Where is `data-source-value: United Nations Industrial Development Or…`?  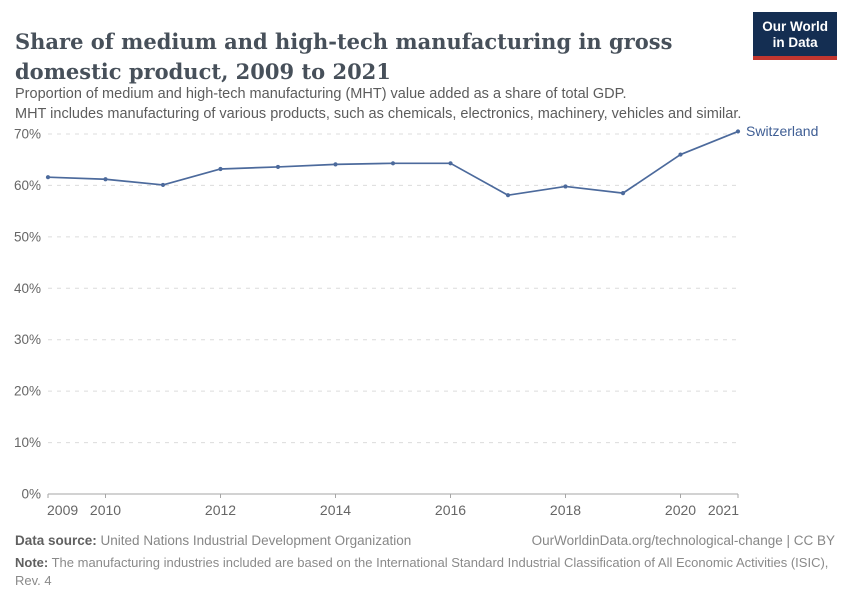
data-source-value: United Nations Industrial Development Or… is located at coordinates (256, 540).